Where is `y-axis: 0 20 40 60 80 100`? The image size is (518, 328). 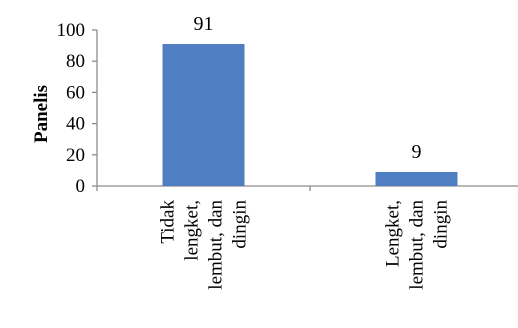 y-axis: 0 20 40 60 80 100 is located at coordinates (77, 108).